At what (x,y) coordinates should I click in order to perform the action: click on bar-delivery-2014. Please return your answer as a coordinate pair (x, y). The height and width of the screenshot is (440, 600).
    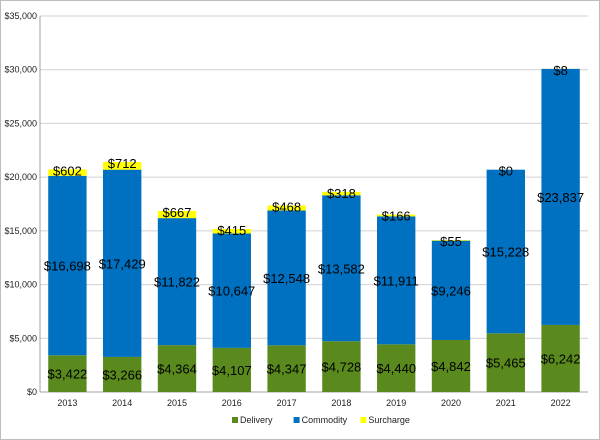
    Looking at the image, I should click on (122, 374).